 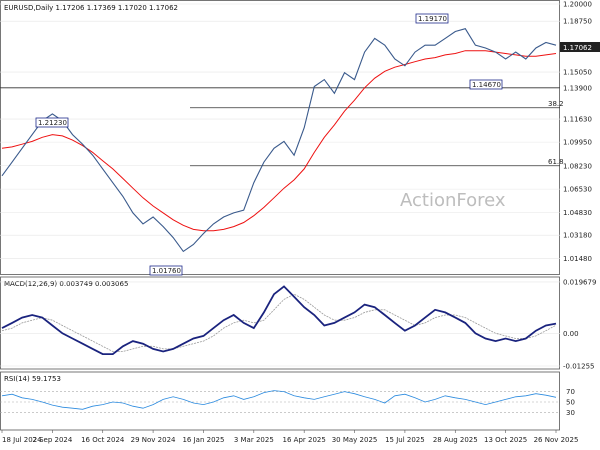 I want to click on price-ytick-label: 1.20000, so click(x=577, y=5).